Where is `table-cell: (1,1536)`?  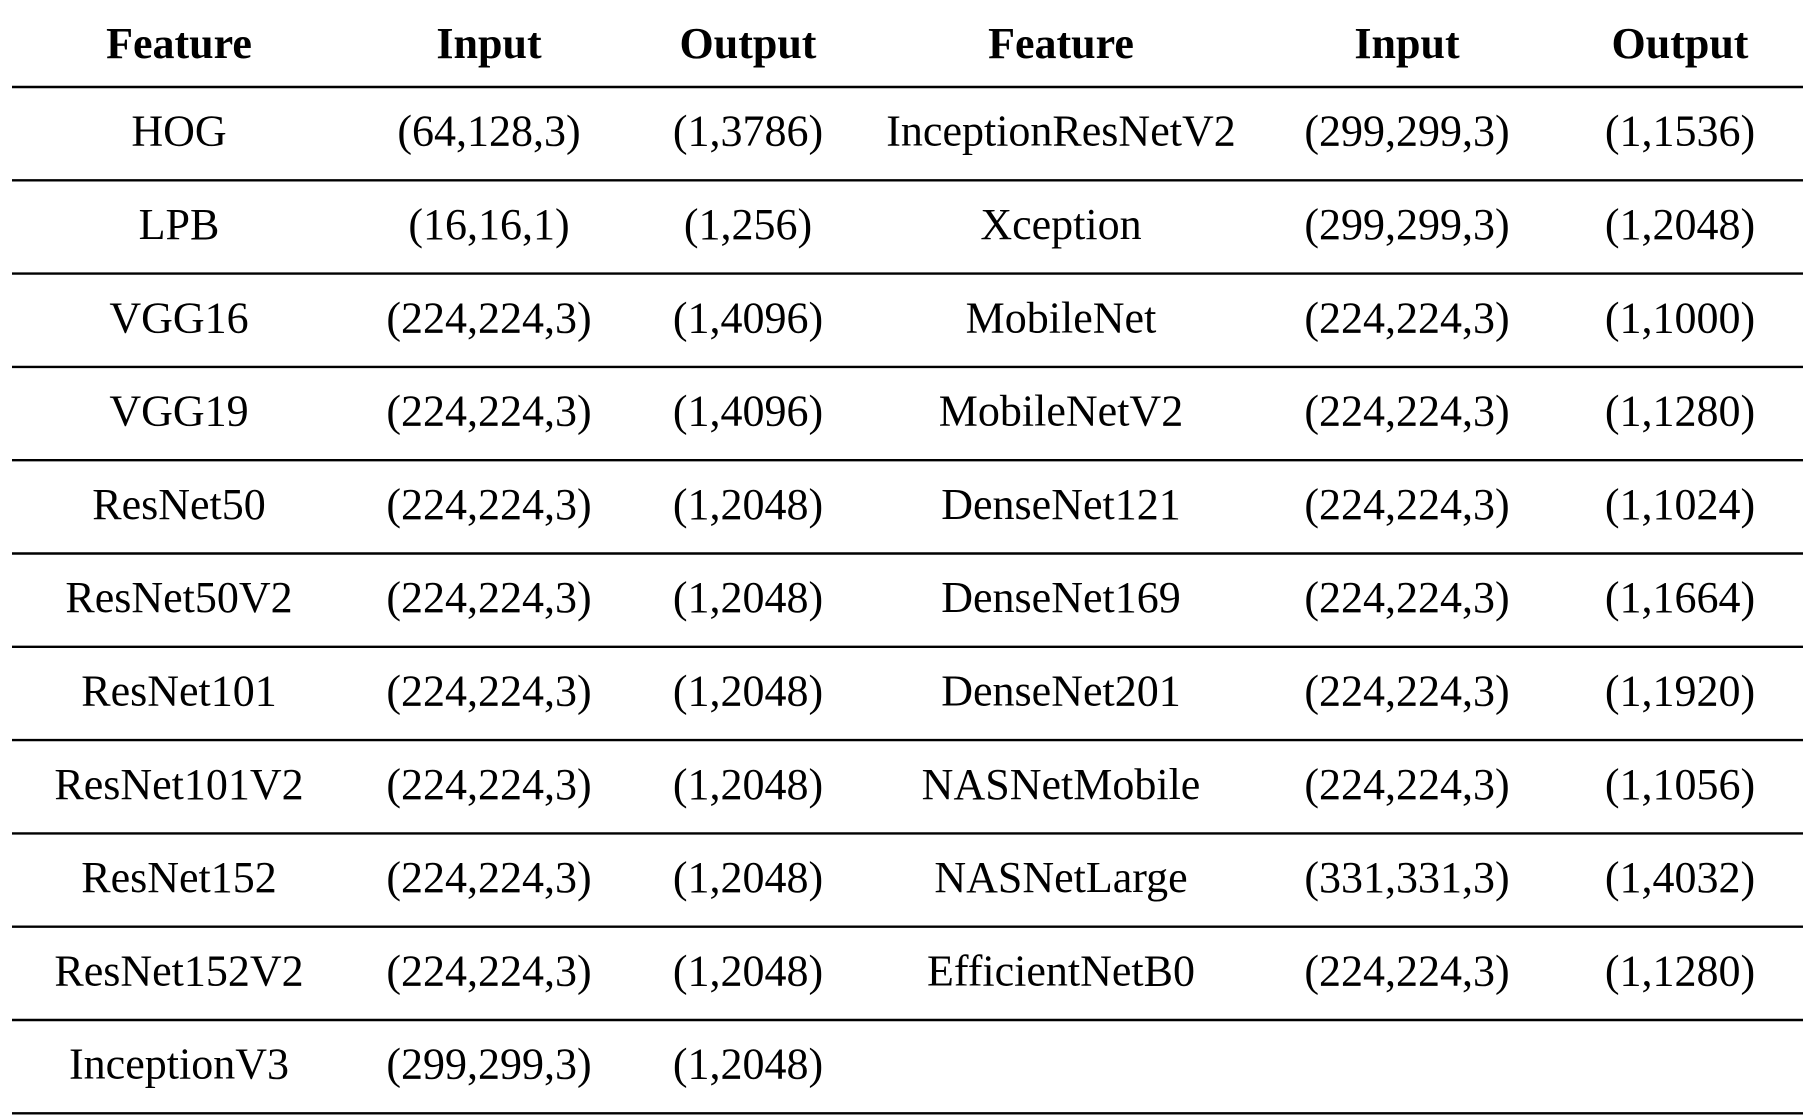 table-cell: (1,1536) is located at coordinates (1680, 131).